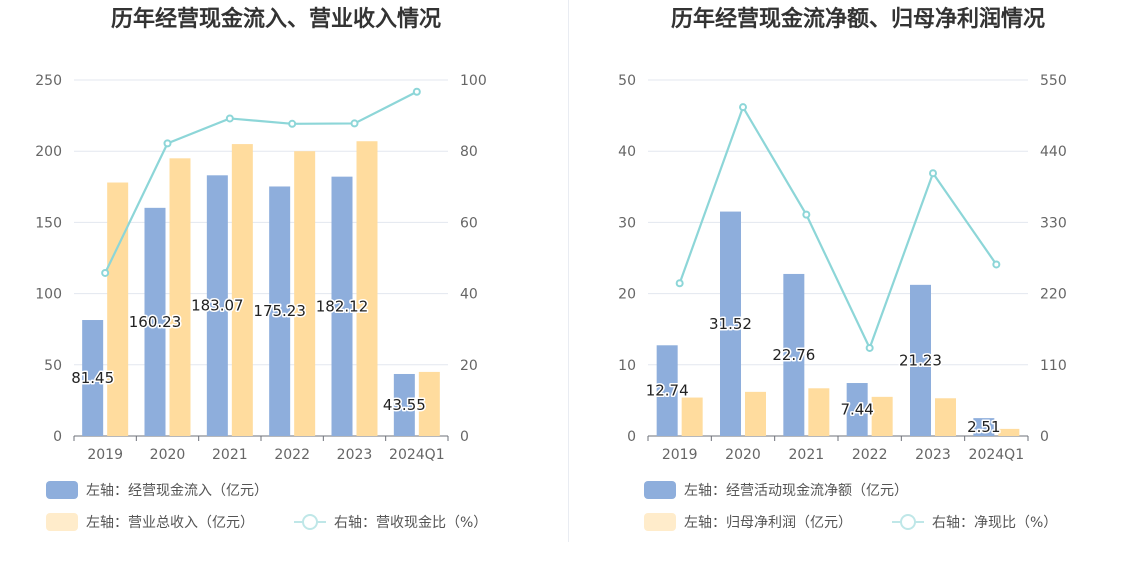 The height and width of the screenshot is (582, 1134). I want to click on legend-label: 右轴：净现比（%）, so click(994, 523).